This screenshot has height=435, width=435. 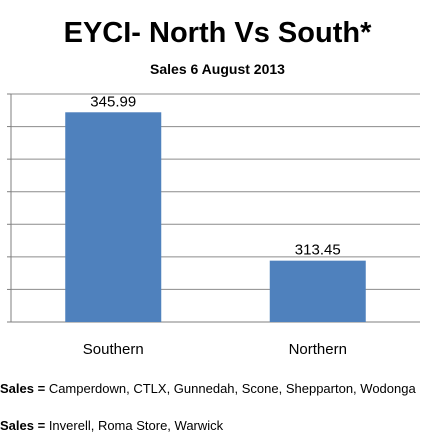 What do you see at coordinates (317, 291) in the screenshot?
I see `bar-northern` at bounding box center [317, 291].